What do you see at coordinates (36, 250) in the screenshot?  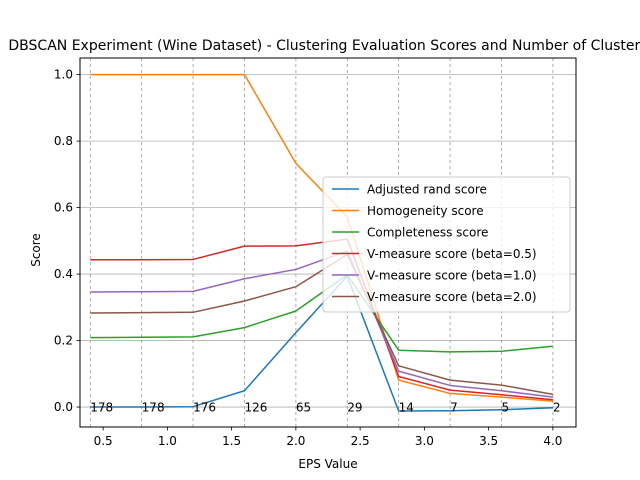 I see `y-axis-label: Score` at bounding box center [36, 250].